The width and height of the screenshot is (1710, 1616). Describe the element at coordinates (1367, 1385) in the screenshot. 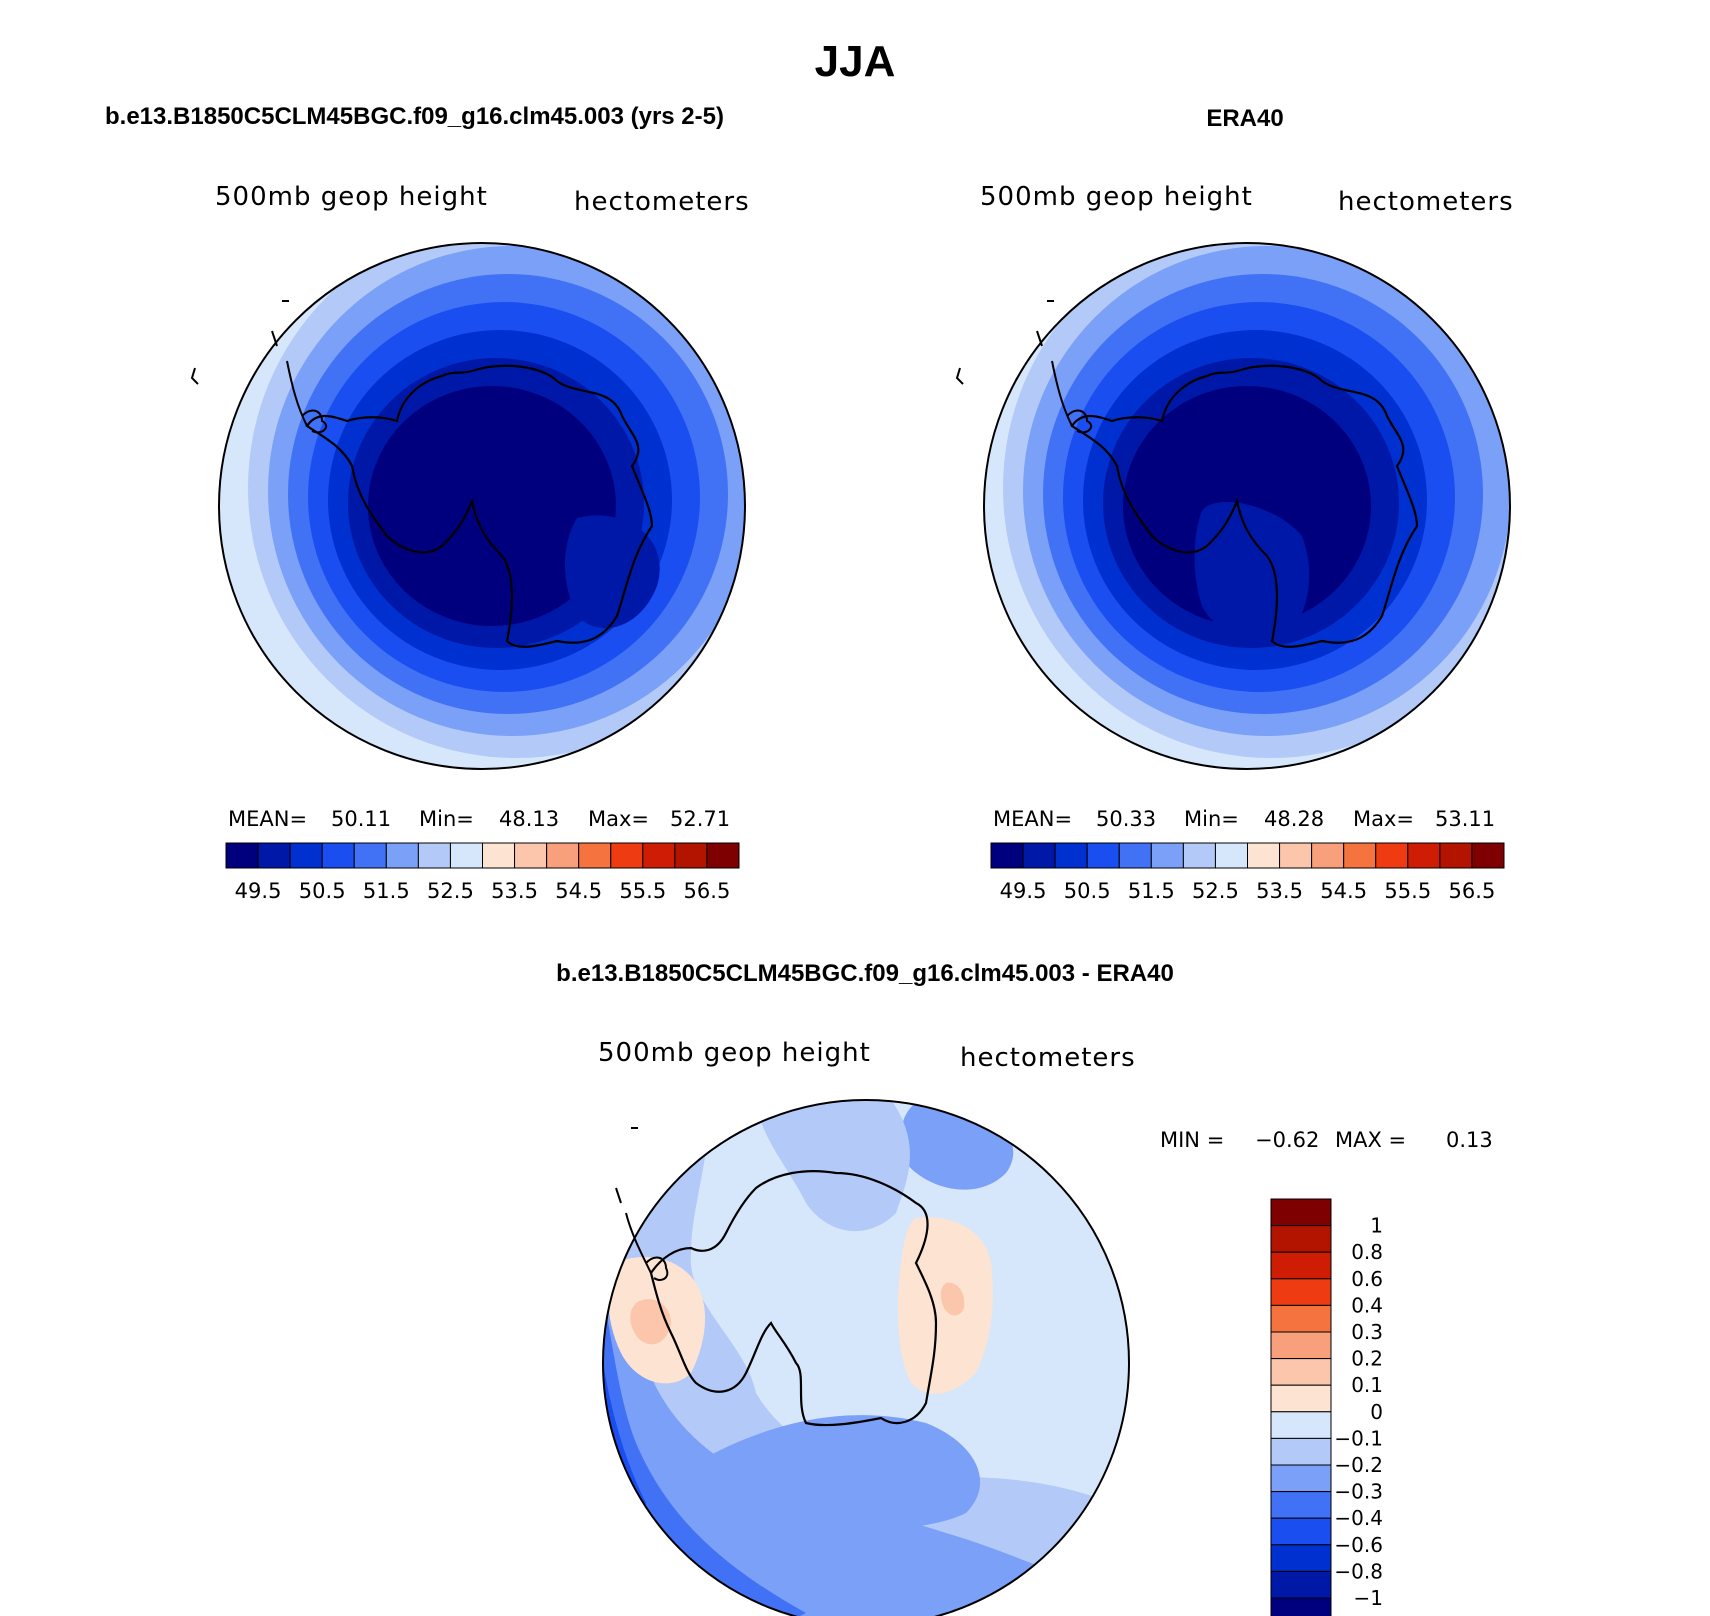

I see `colorbar-tick-label: 0.1` at that location.